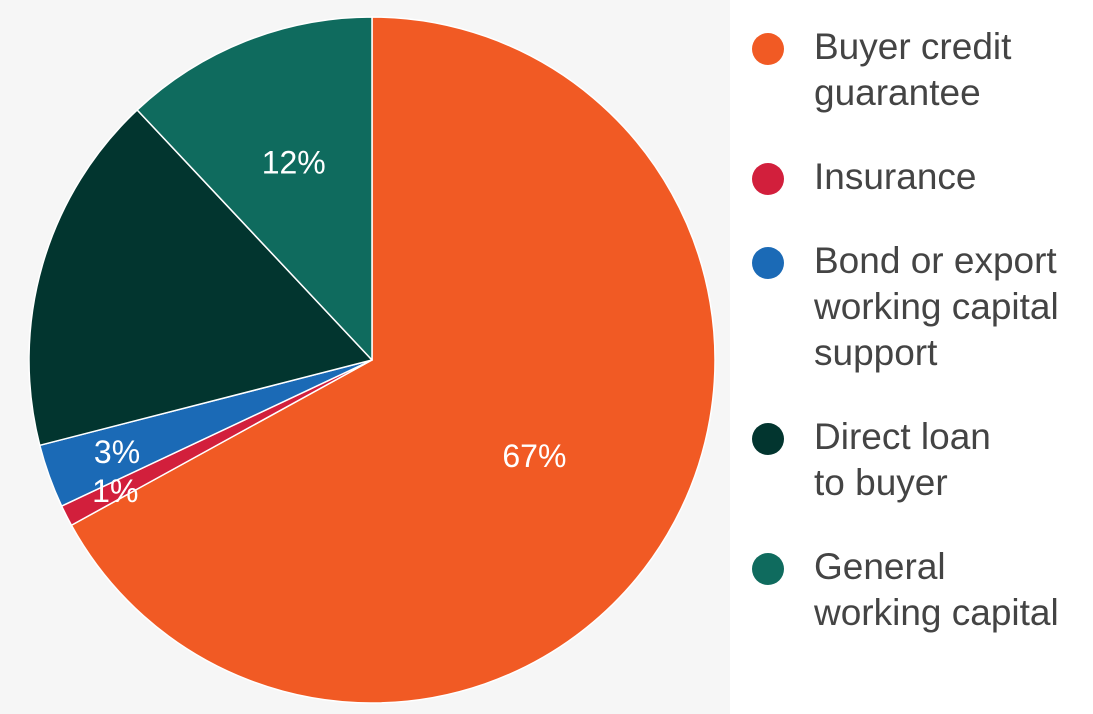  I want to click on legend-item-direct-loan: Direct loan to buyer, so click(921, 460).